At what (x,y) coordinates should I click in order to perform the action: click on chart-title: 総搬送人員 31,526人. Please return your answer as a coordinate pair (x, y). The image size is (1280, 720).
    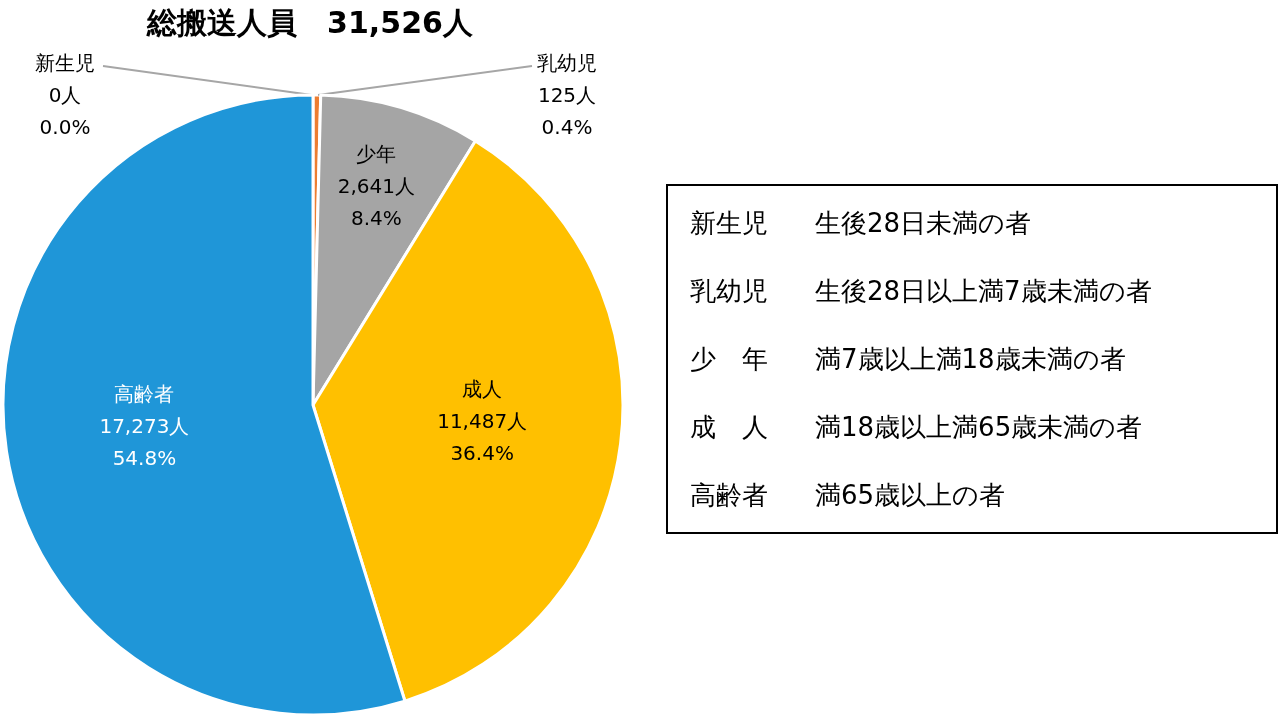
    Looking at the image, I should click on (310, 22).